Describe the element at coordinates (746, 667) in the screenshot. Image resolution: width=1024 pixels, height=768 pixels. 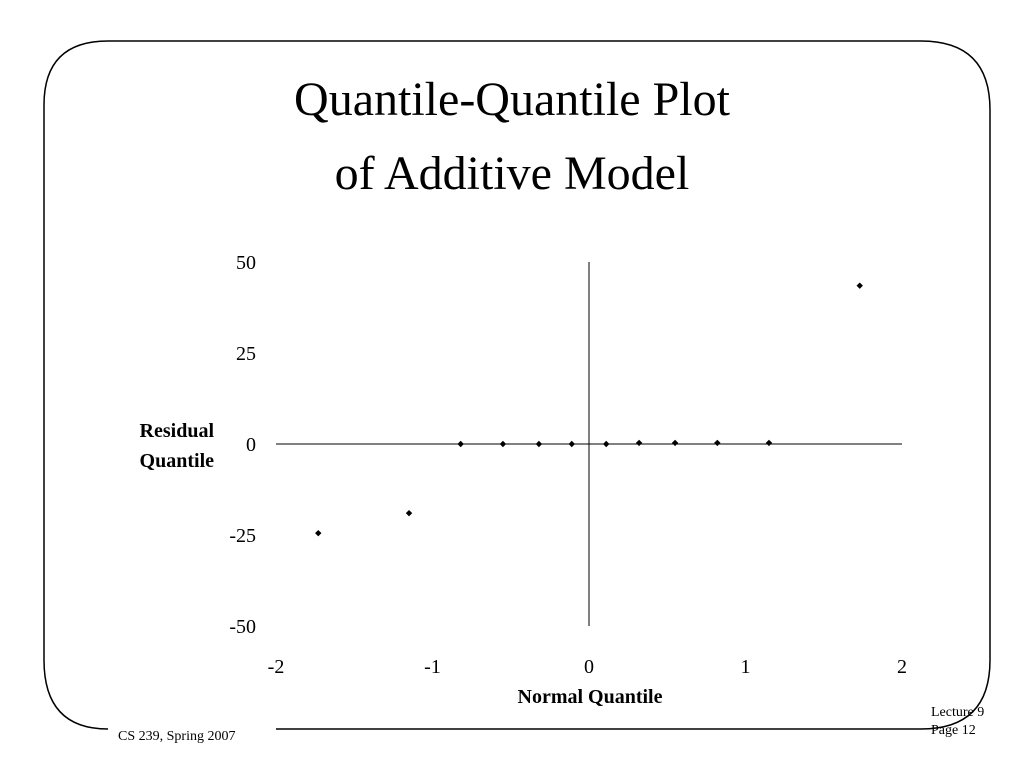
I see `x-tick-label: 1` at that location.